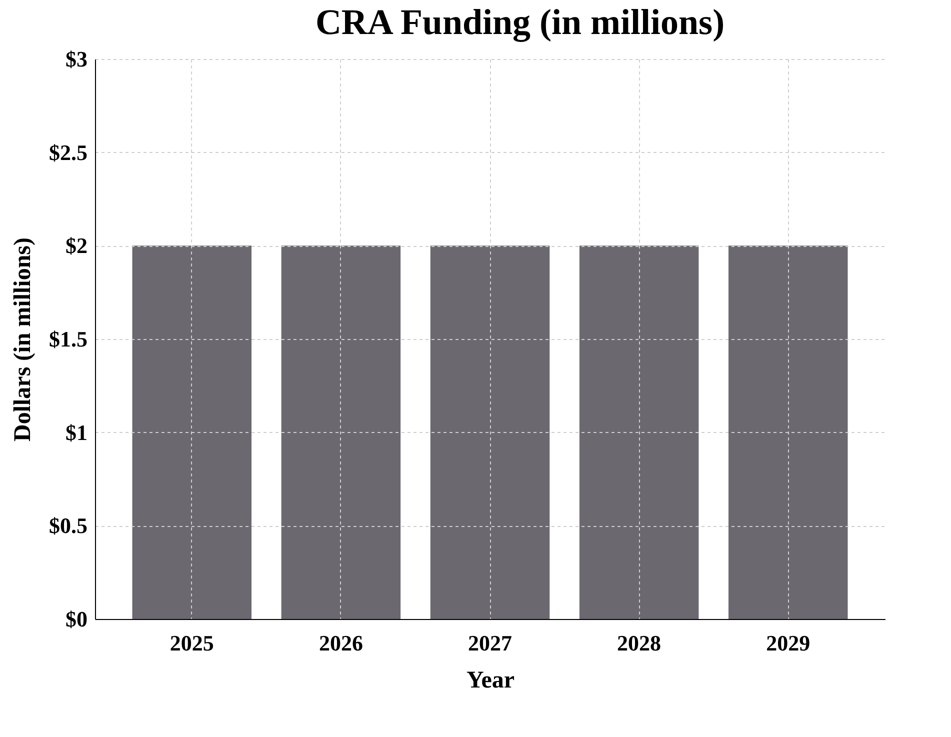  What do you see at coordinates (192, 643) in the screenshot?
I see `x-tick-label: 2025` at bounding box center [192, 643].